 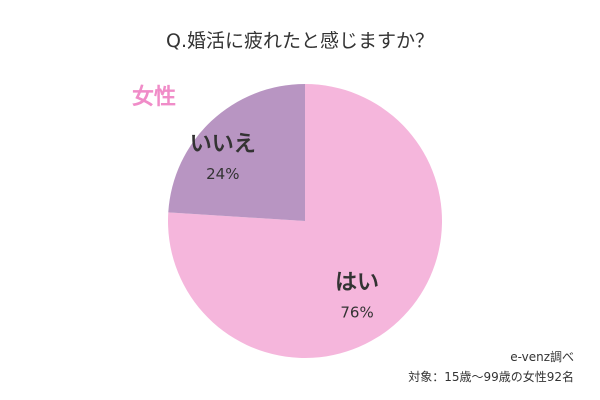 I want to click on source-credit: e-venz調べ, so click(x=542, y=357).